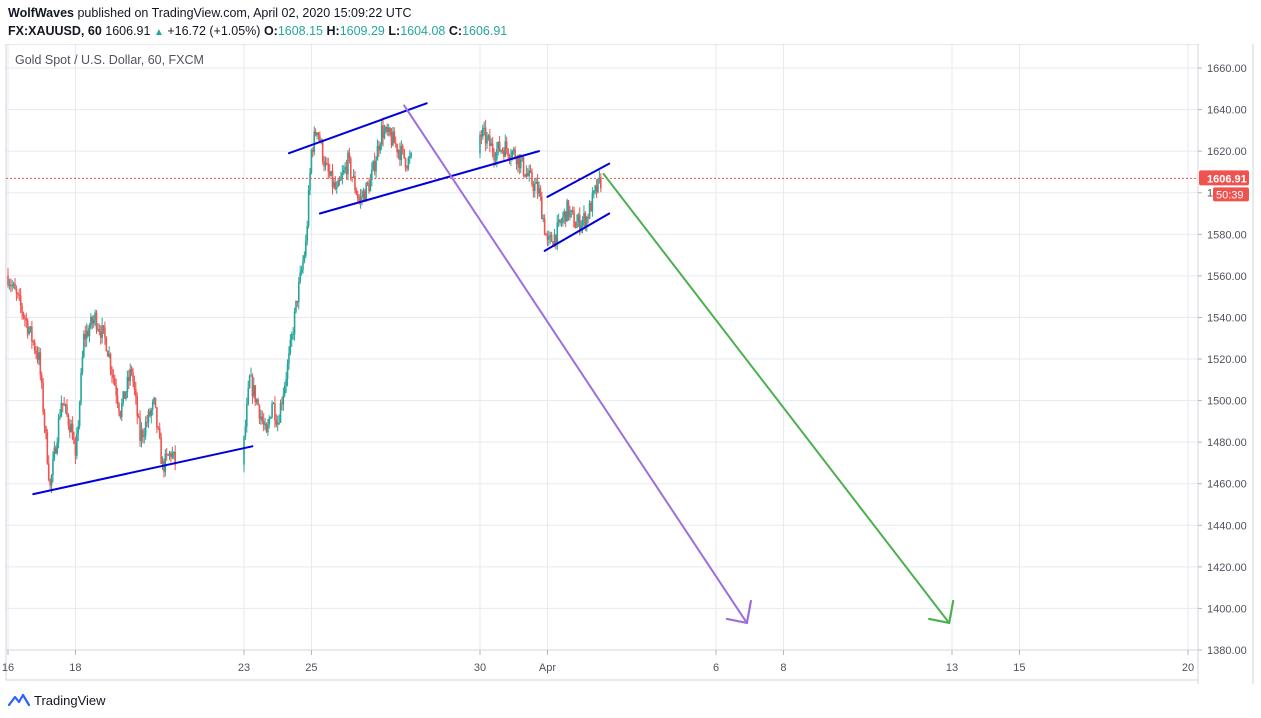 The height and width of the screenshot is (718, 1261). What do you see at coordinates (941, 612) in the screenshot?
I see `green-forecast-arrow-head-icon` at bounding box center [941, 612].